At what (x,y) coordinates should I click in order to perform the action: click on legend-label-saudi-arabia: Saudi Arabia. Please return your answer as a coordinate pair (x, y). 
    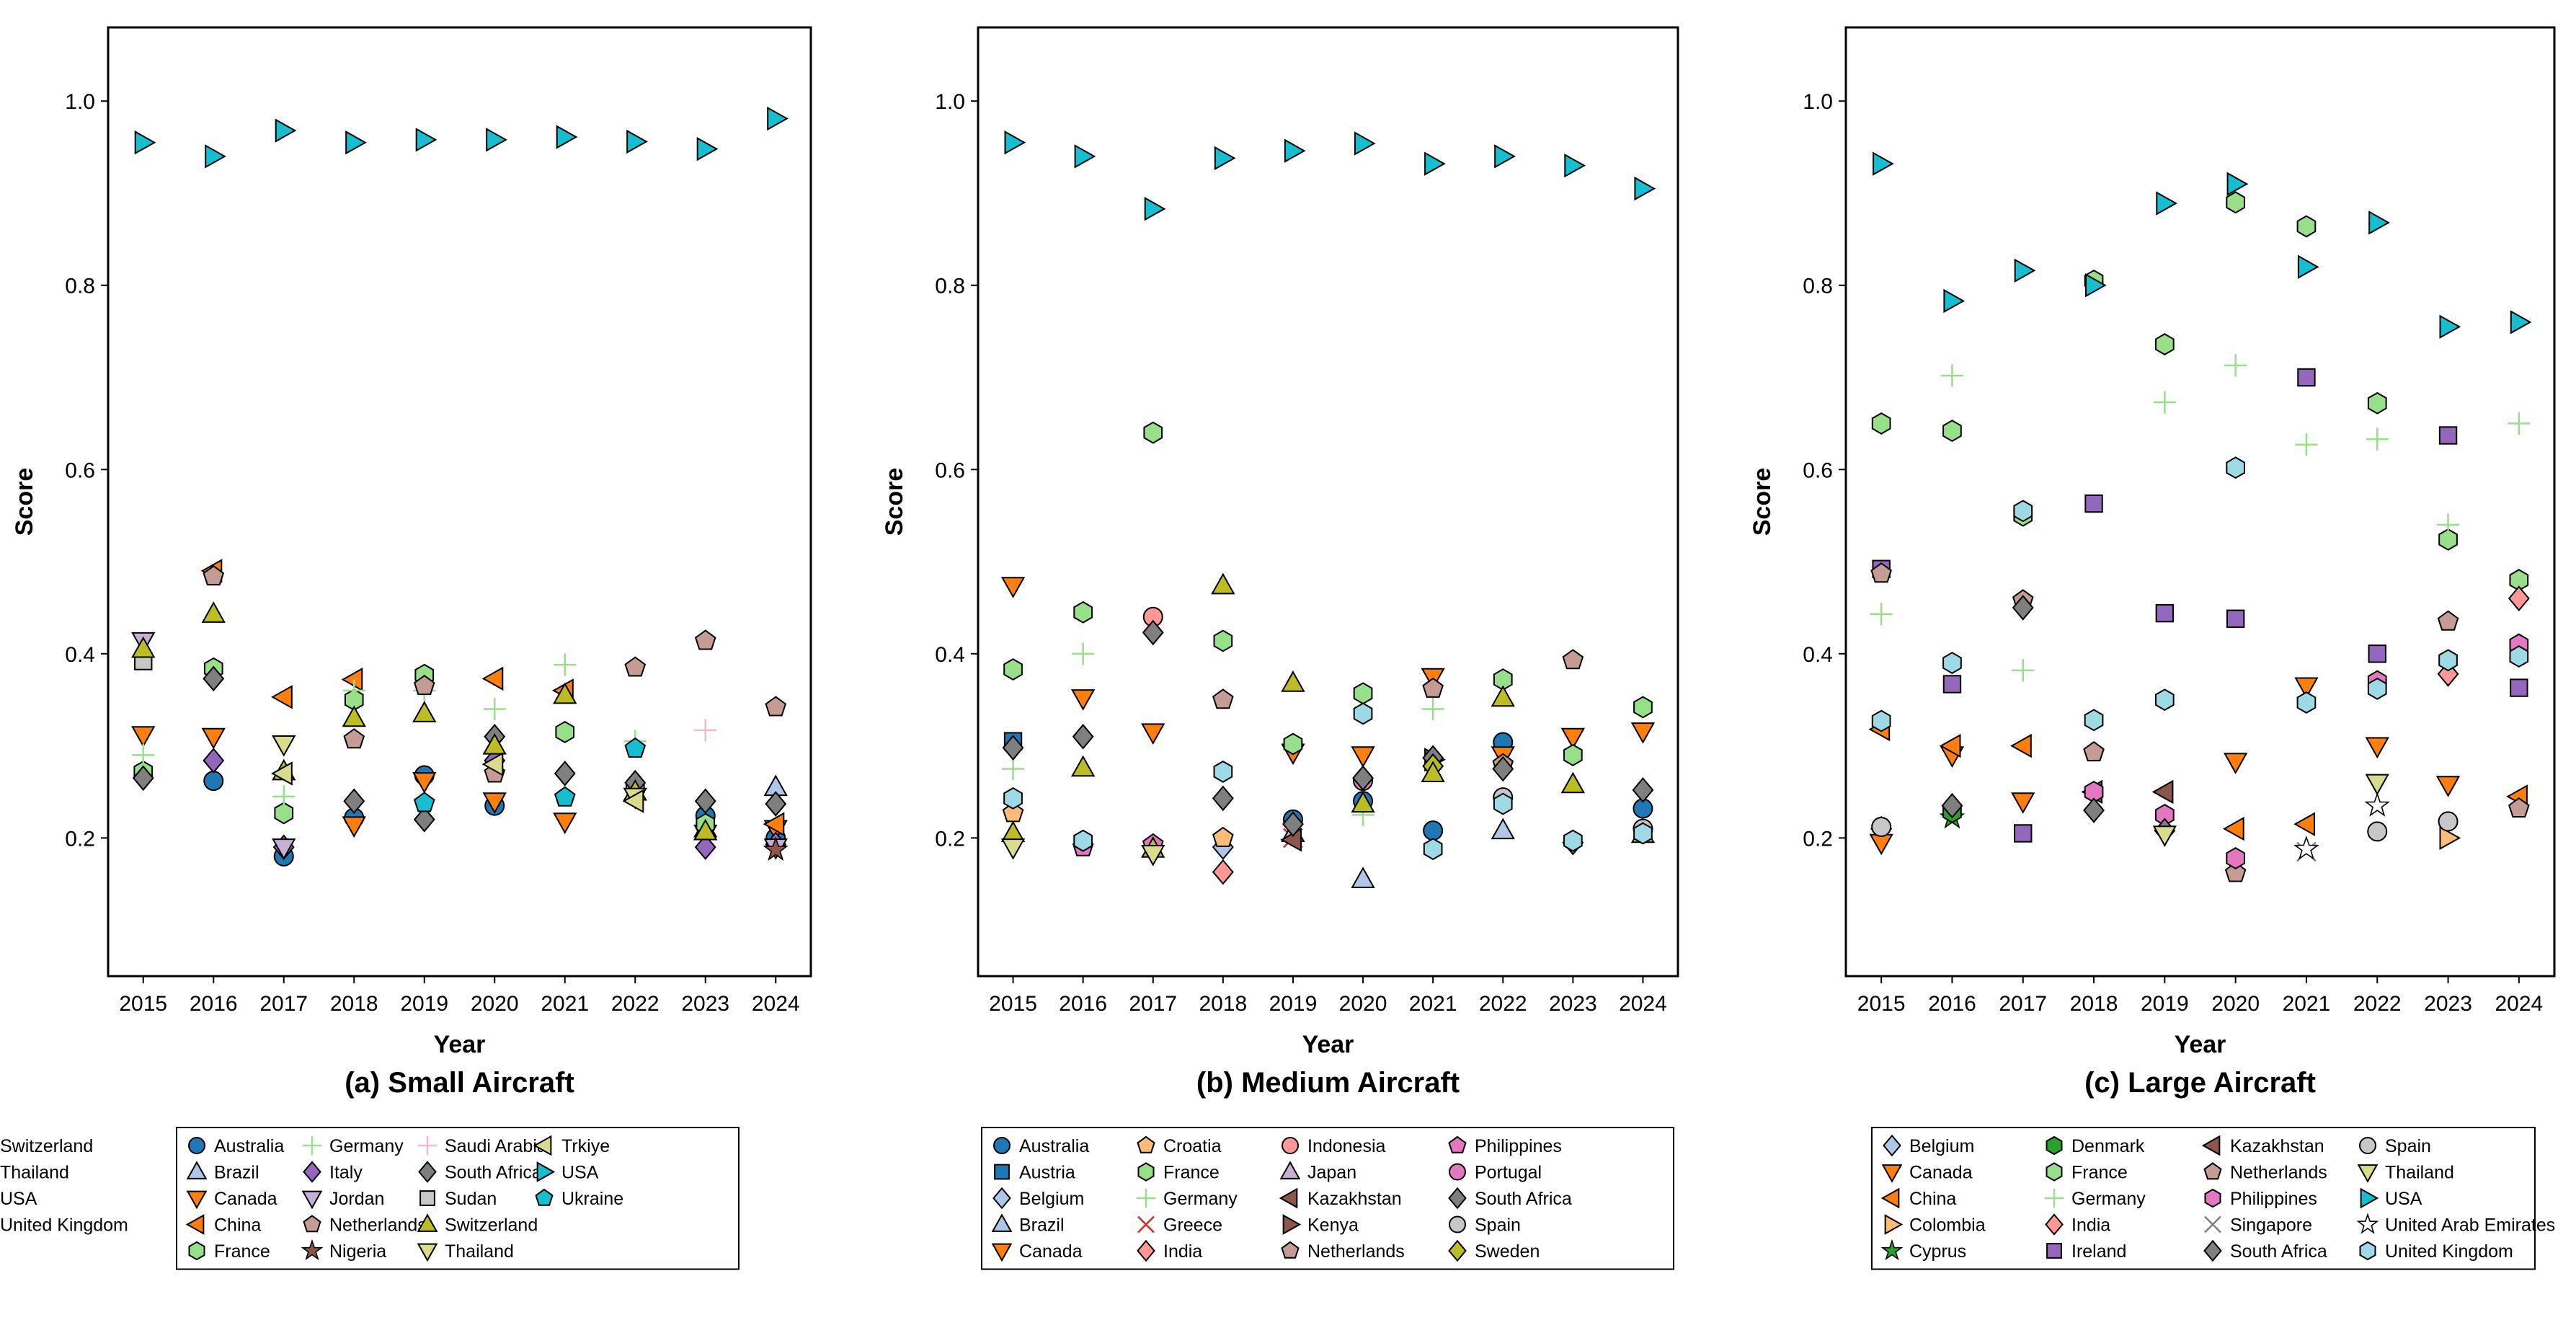
    Looking at the image, I should click on (496, 1146).